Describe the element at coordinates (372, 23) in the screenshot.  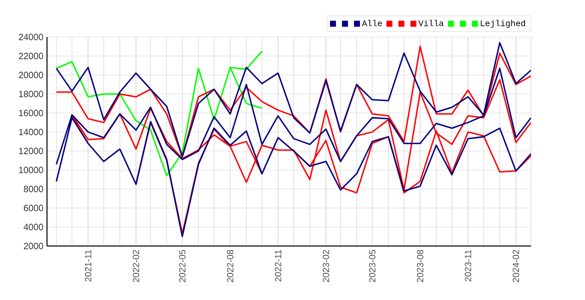
I see `legend-label: Alle` at that location.